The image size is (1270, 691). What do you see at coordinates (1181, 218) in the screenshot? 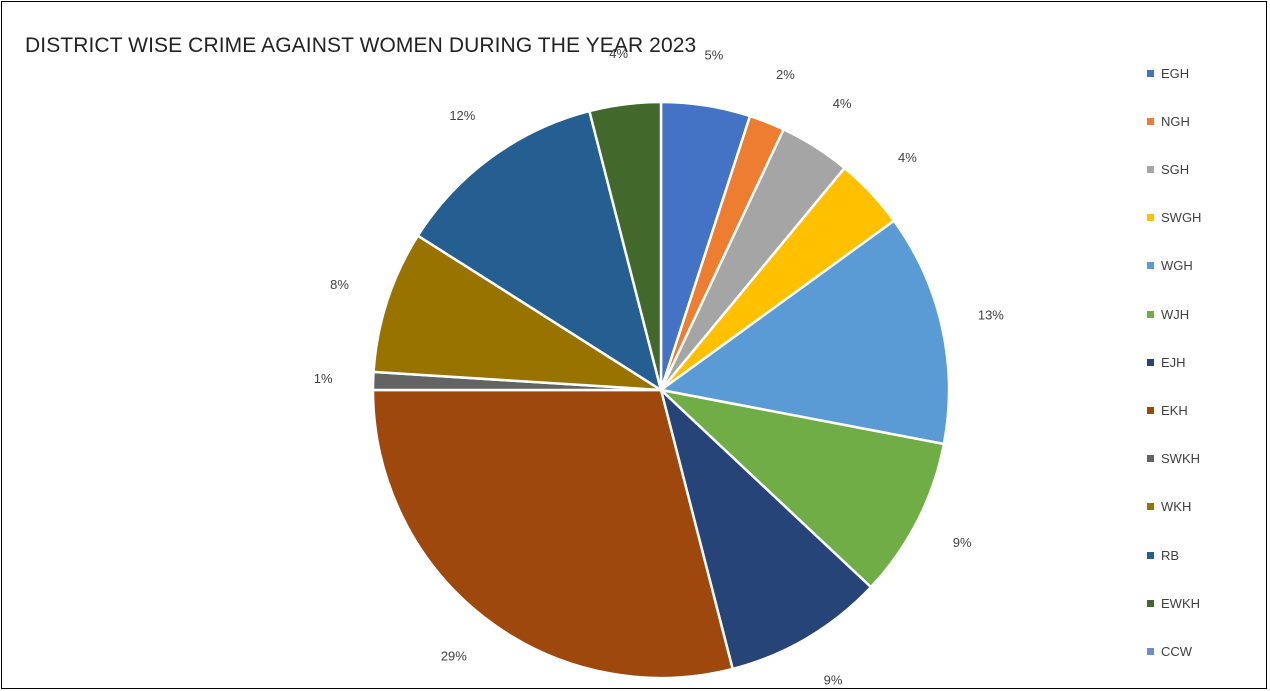
I see `legend-label: SWGH` at bounding box center [1181, 218].